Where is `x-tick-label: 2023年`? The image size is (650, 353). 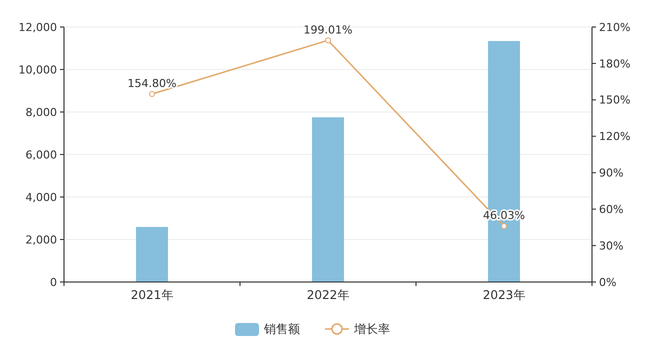
x-tick-label: 2023年 is located at coordinates (504, 295).